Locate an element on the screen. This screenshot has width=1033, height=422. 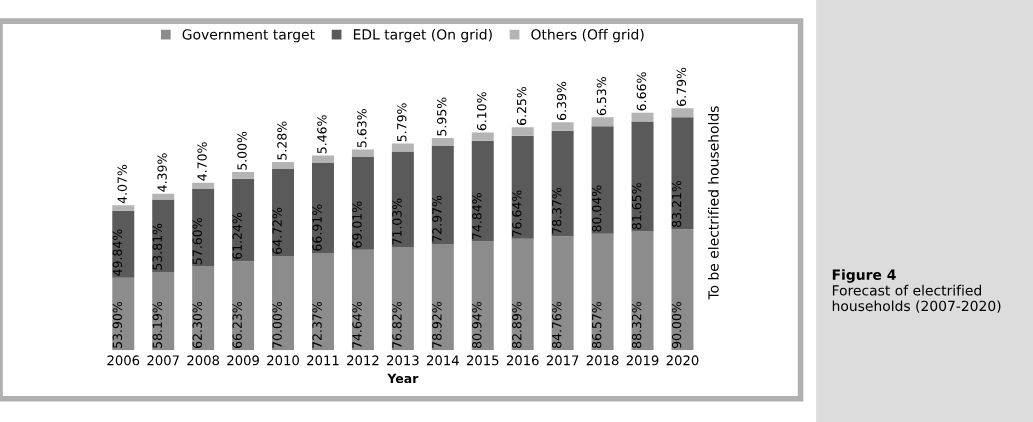
data-label: 71.03% is located at coordinates (397, 221).